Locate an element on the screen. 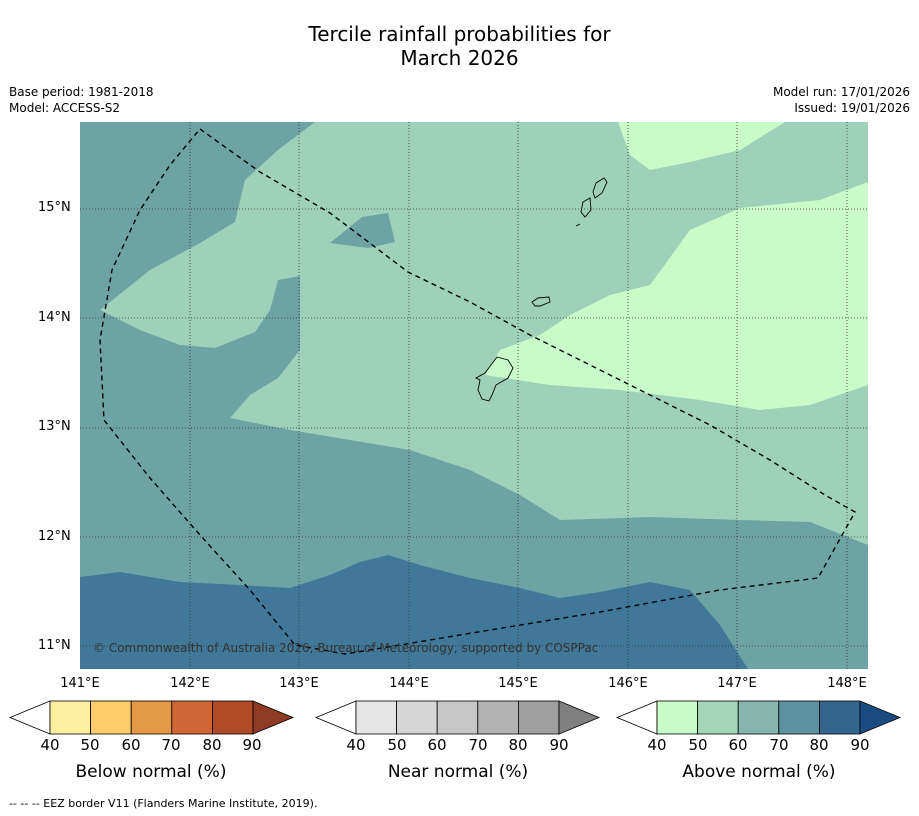  issued-date: Issued: 19/01/2026 is located at coordinates (852, 108).